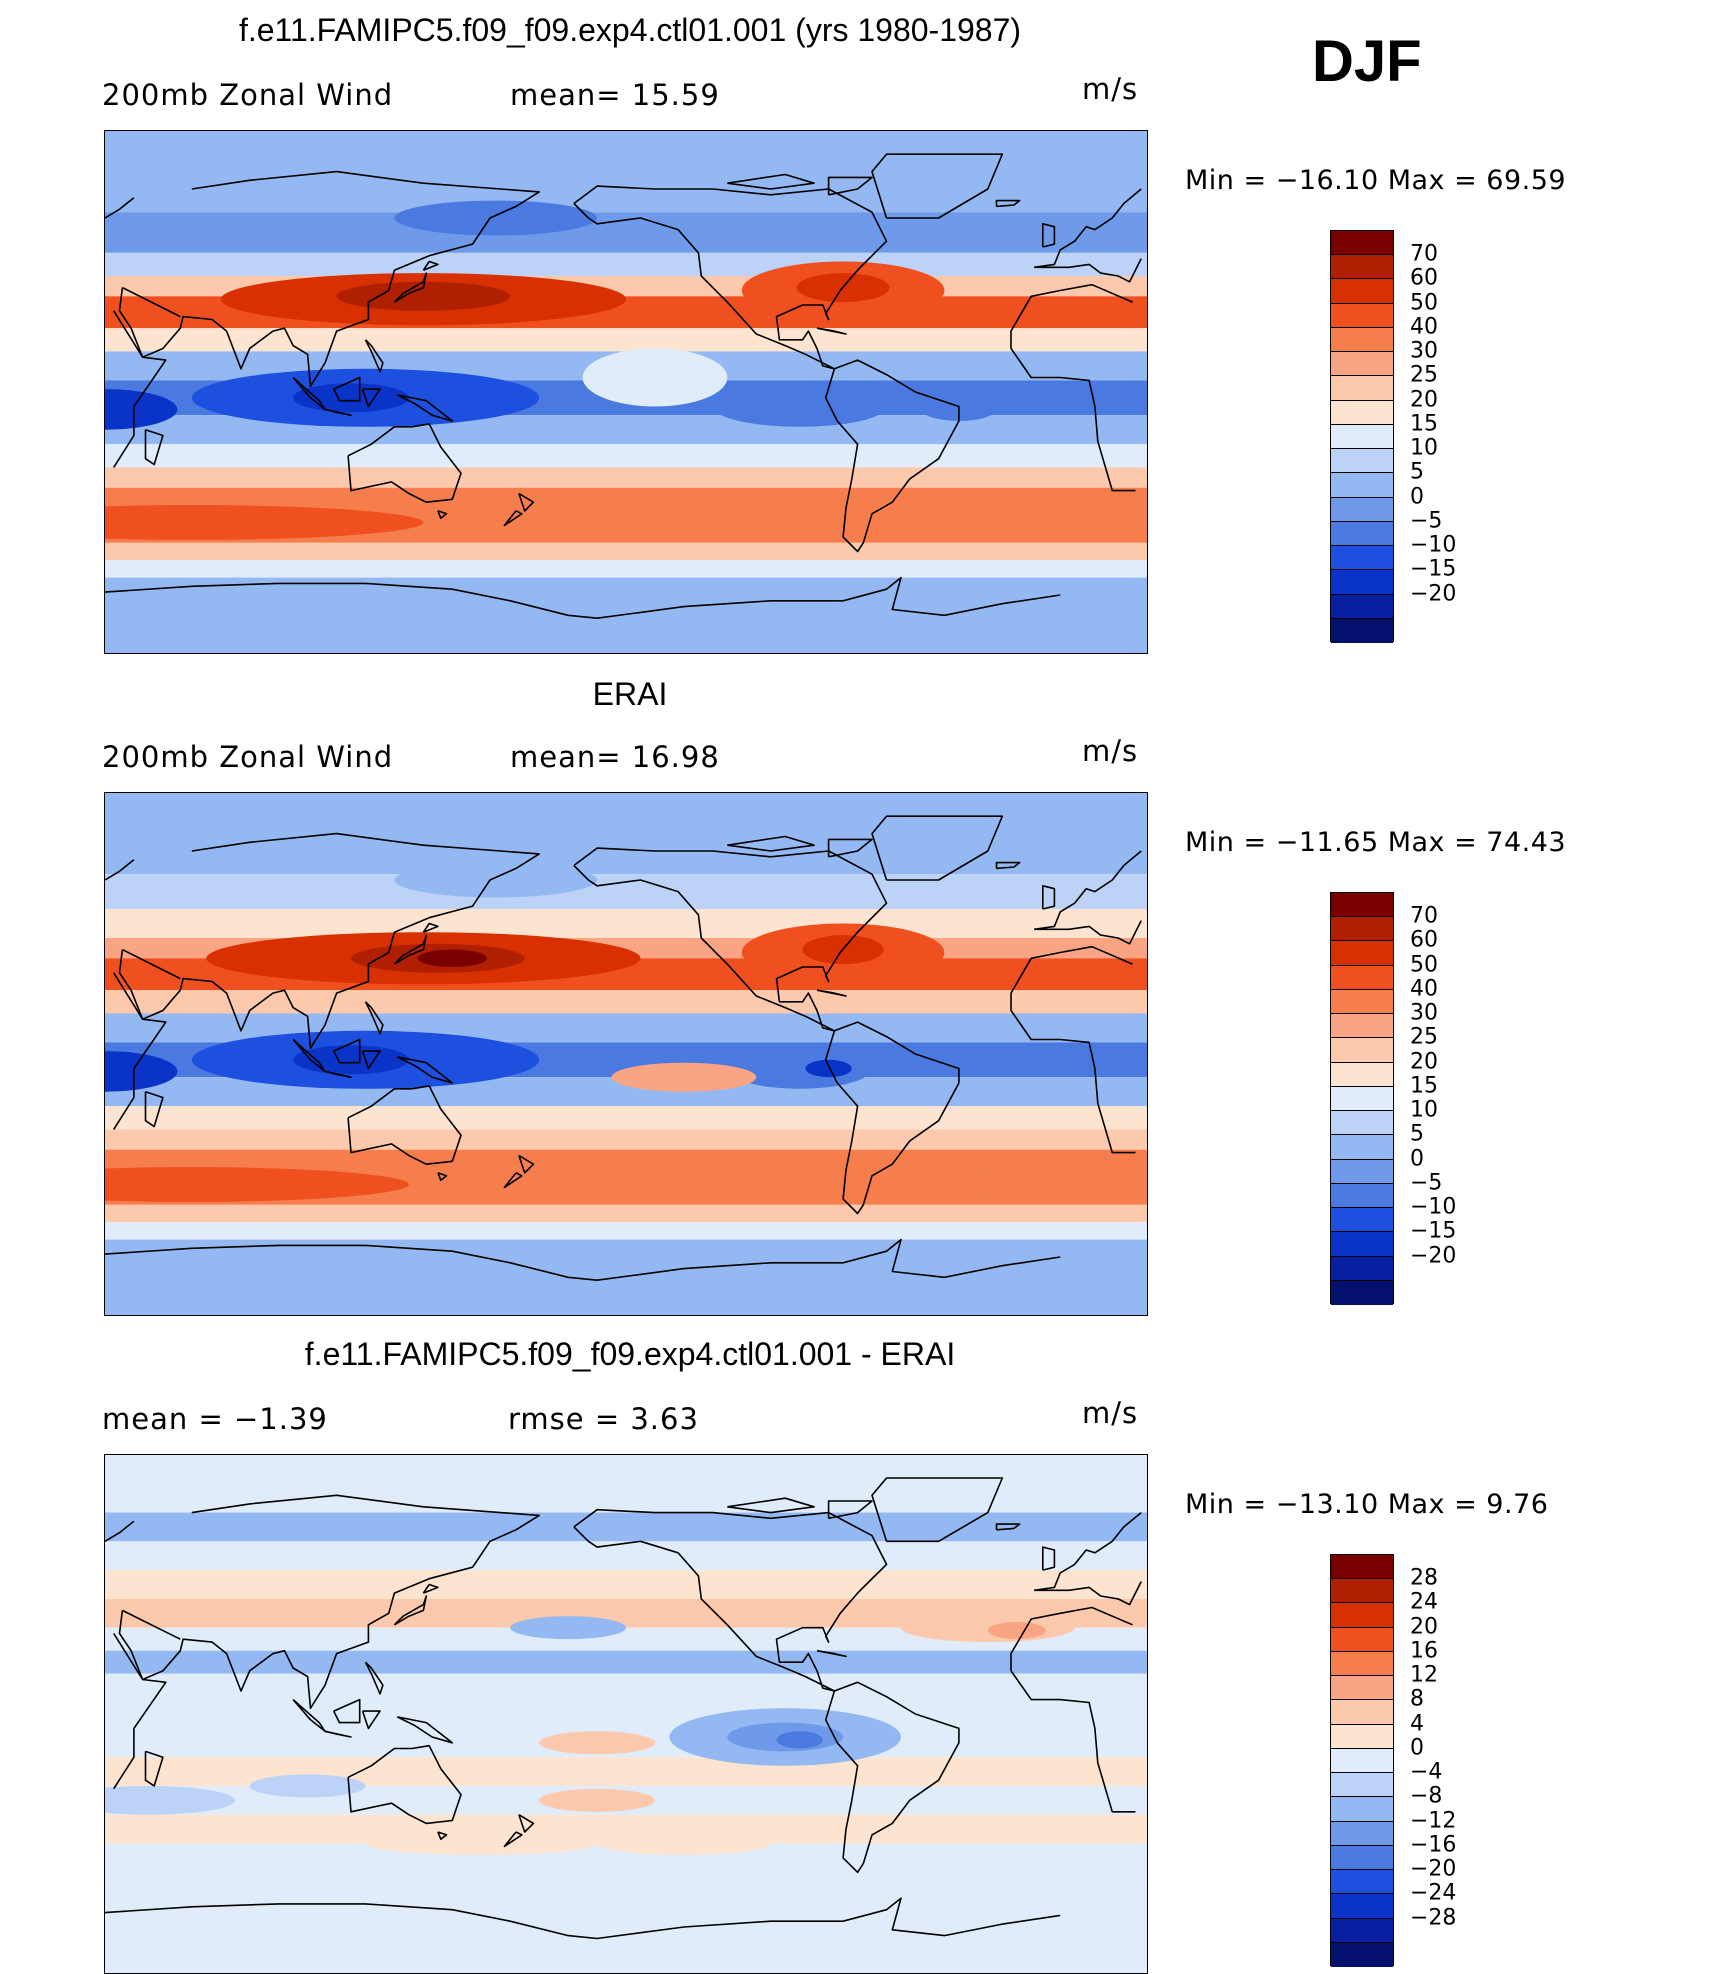 The height and width of the screenshot is (1974, 1710). Describe the element at coordinates (1417, 472) in the screenshot. I see `colorbar-tick-label: 5` at that location.